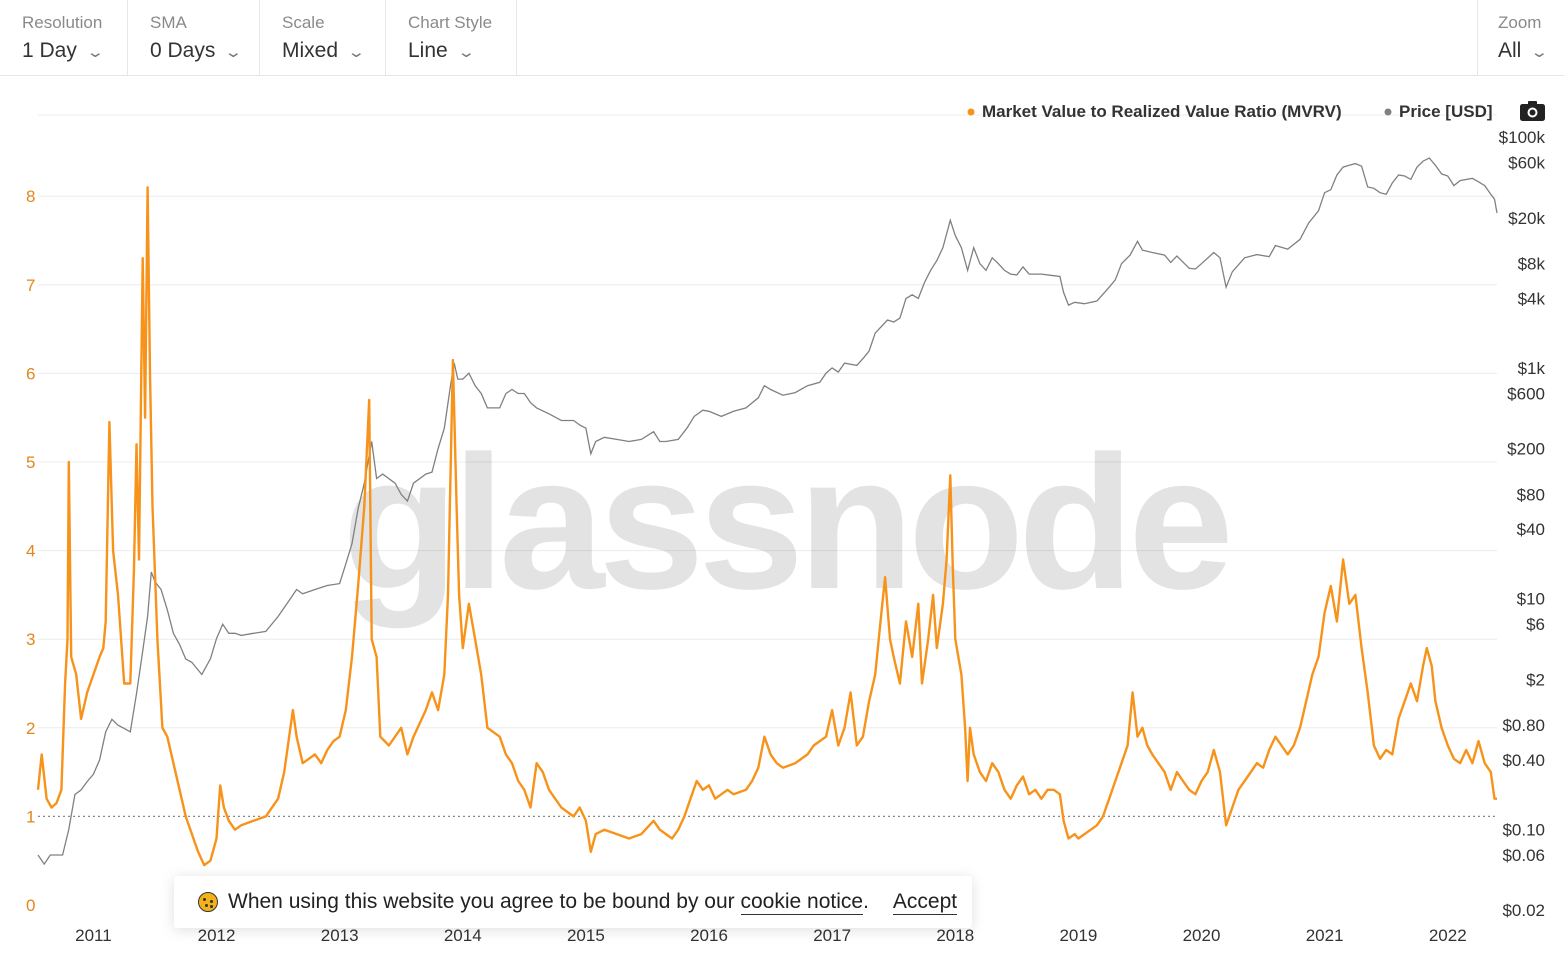  I want to click on x-tick-label: 2015, so click(586, 935).